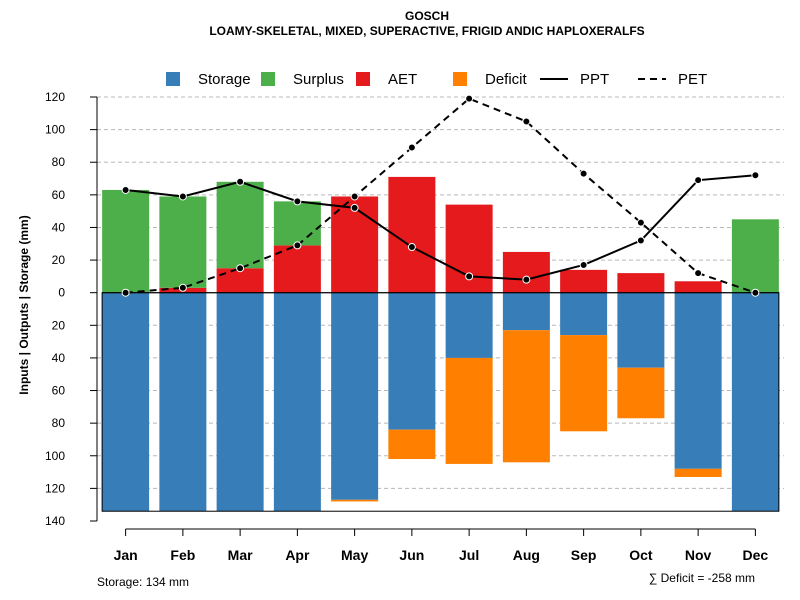 The height and width of the screenshot is (600, 800). What do you see at coordinates (55, 521) in the screenshot?
I see `y-tick-label: 140` at bounding box center [55, 521].